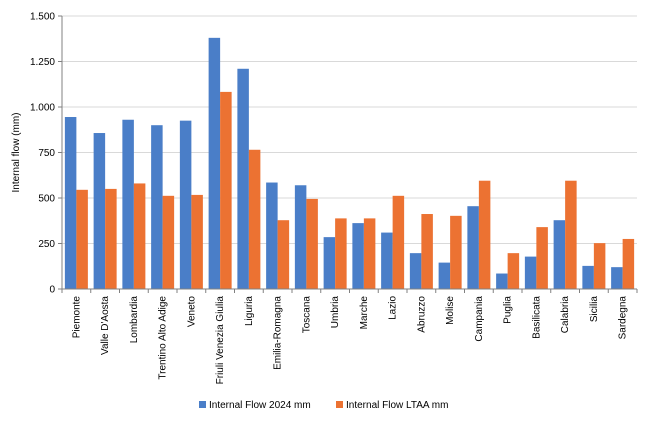  Describe the element at coordinates (105, 325) in the screenshot. I see `x-tick-label: Valle D'Aosta` at that location.